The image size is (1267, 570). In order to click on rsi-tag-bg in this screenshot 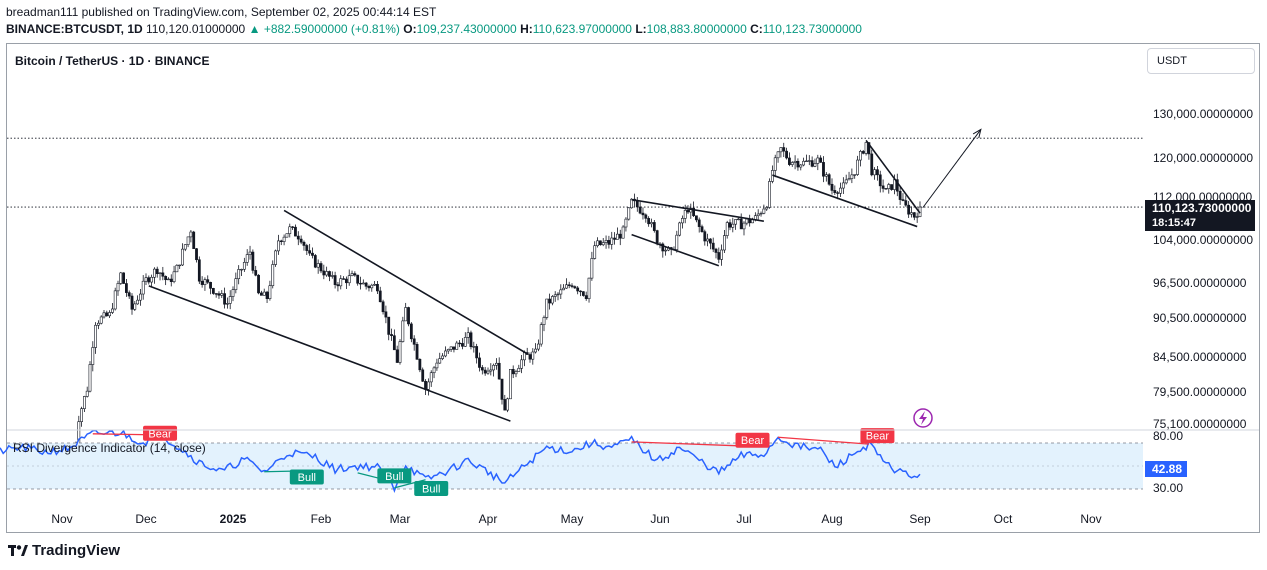, I will do `click(1166, 469)`.